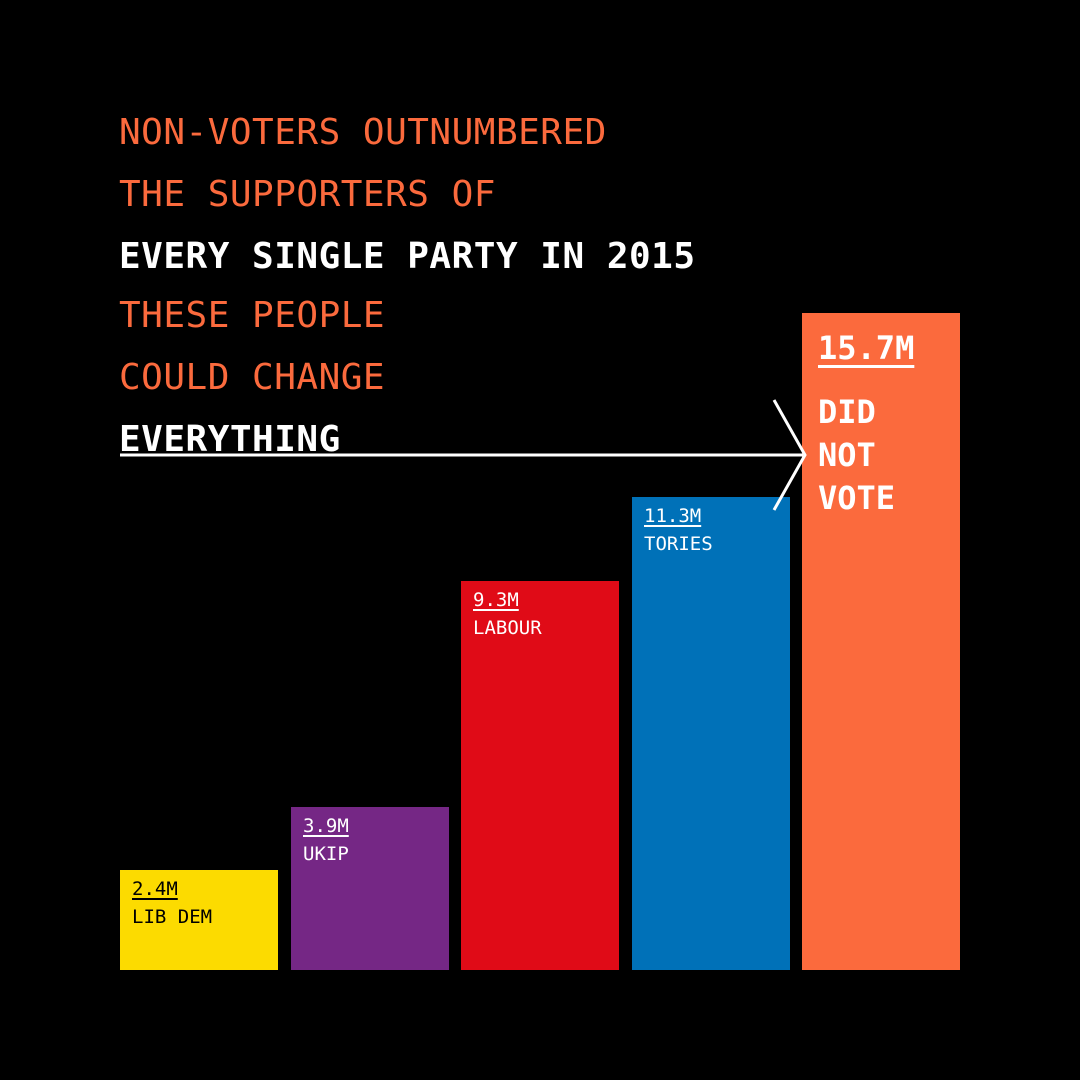  I want to click on headline-2-line-2: COULD CHANGE, so click(252, 377).